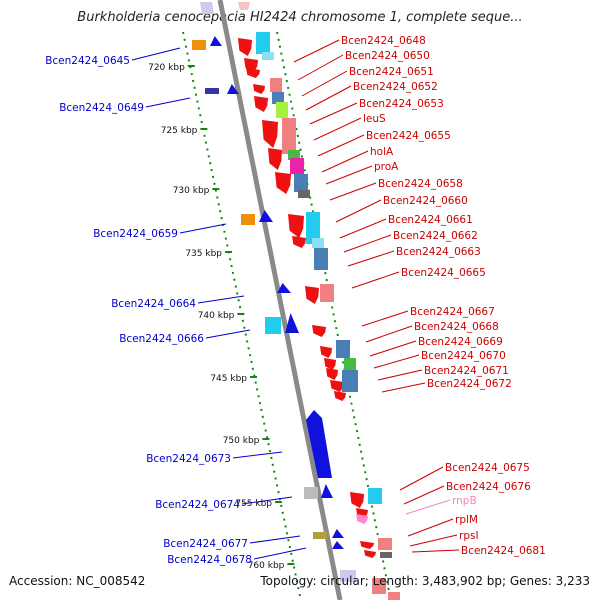 This screenshot has width=600, height=600. Describe the element at coordinates (430, 220) in the screenshot. I see `gene-label: Bcen2424_0661` at that location.